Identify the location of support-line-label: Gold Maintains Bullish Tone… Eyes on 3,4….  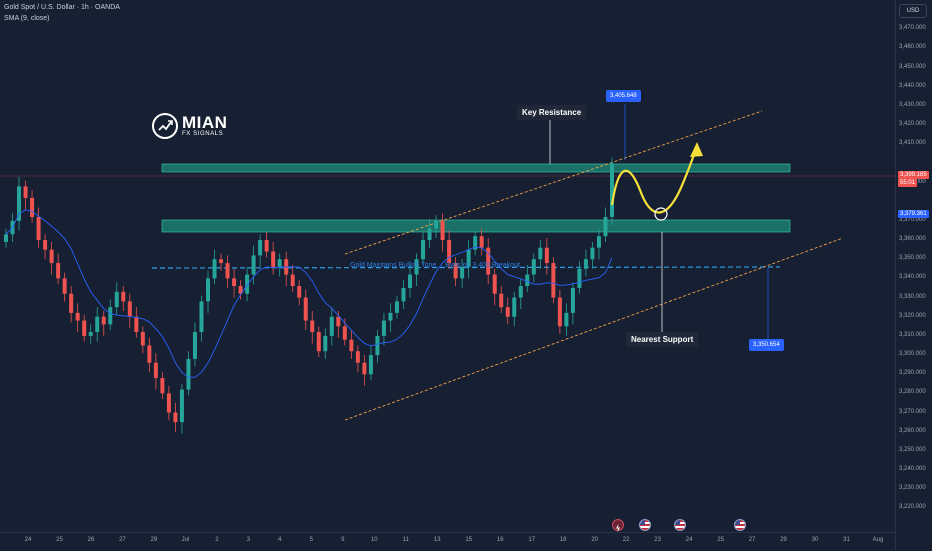
(435, 265).